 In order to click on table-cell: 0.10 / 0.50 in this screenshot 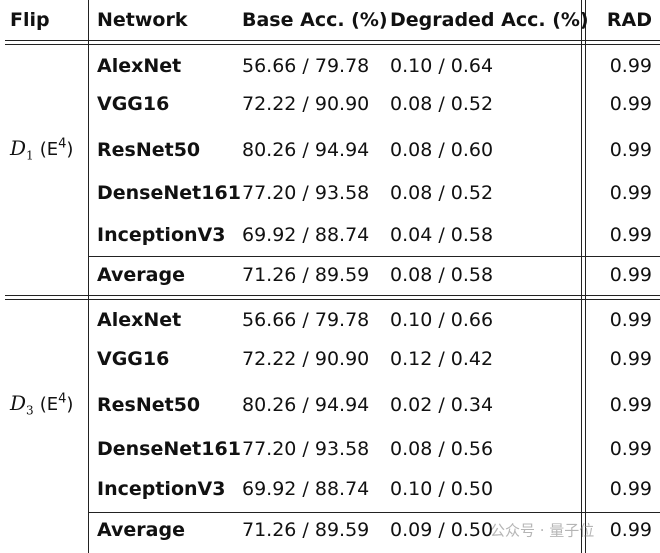, I will do `click(442, 489)`.